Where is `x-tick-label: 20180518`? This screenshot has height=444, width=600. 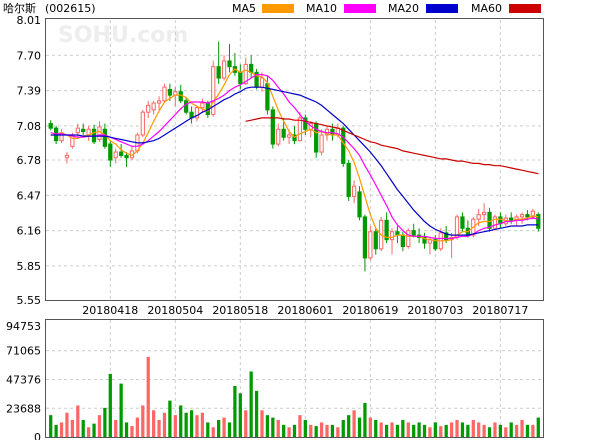
x-tick-label: 20180518 is located at coordinates (240, 310).